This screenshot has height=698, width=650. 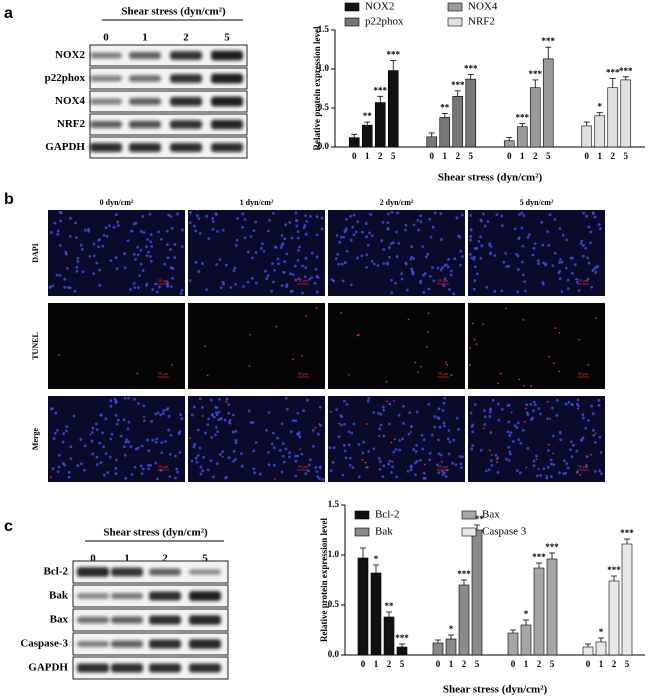 What do you see at coordinates (490, 178) in the screenshot?
I see `x-axis-label: Shear stress (dyn/cm²)` at bounding box center [490, 178].